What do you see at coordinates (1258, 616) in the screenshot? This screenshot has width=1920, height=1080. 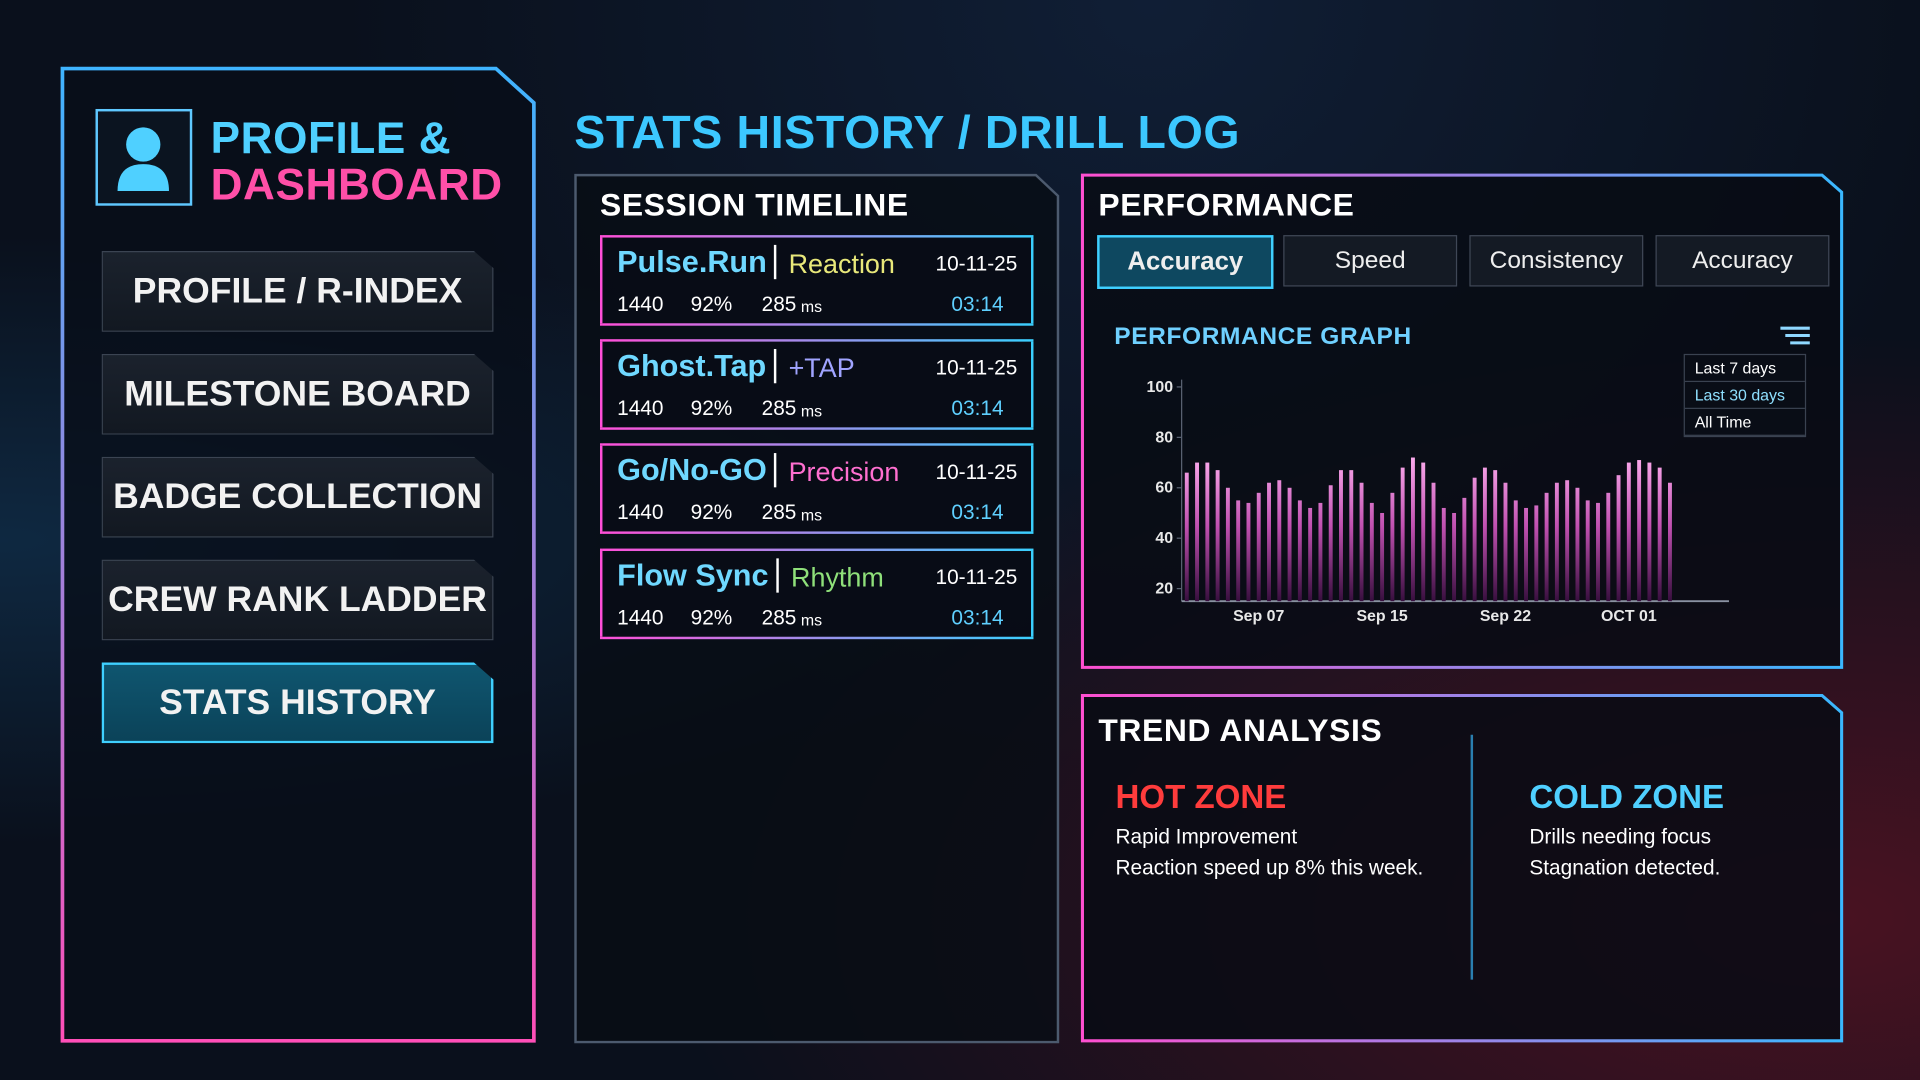 I see `x-tick-label: Sep 07` at bounding box center [1258, 616].